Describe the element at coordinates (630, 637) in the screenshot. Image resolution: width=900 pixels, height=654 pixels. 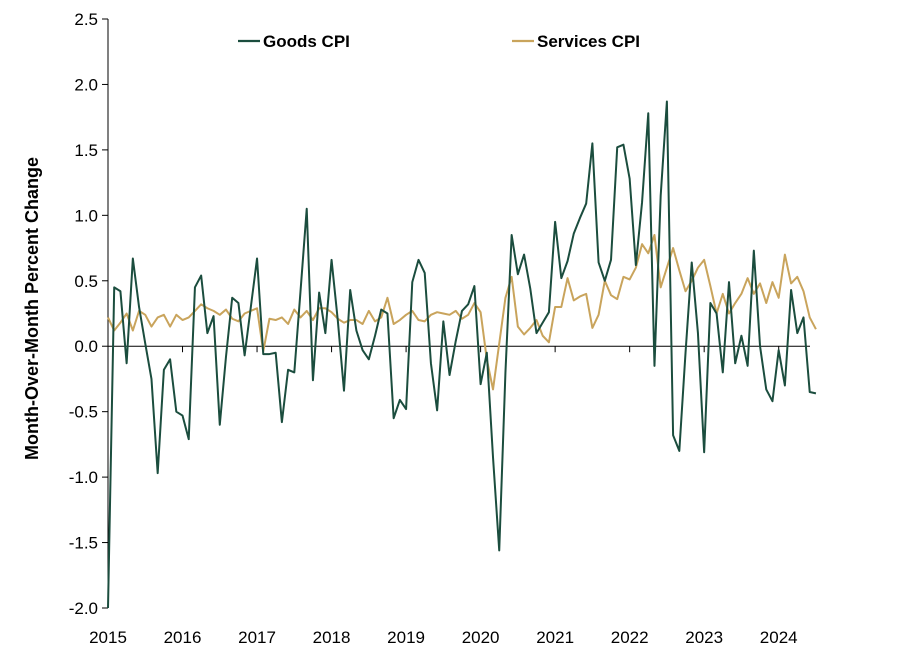
I see `x-tick-label: 2022` at that location.